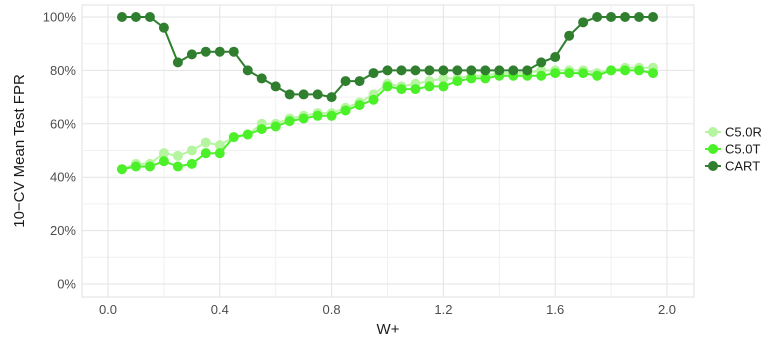  What do you see at coordinates (63, 123) in the screenshot?
I see `y-tick-label: 60%` at bounding box center [63, 123].